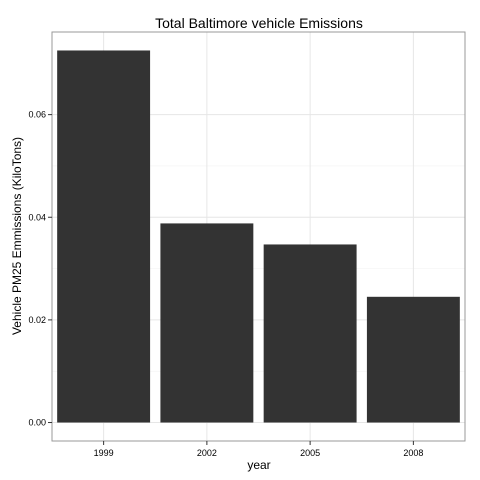 The width and height of the screenshot is (480, 480). I want to click on y-tick-label: 0.04, so click(37, 217).